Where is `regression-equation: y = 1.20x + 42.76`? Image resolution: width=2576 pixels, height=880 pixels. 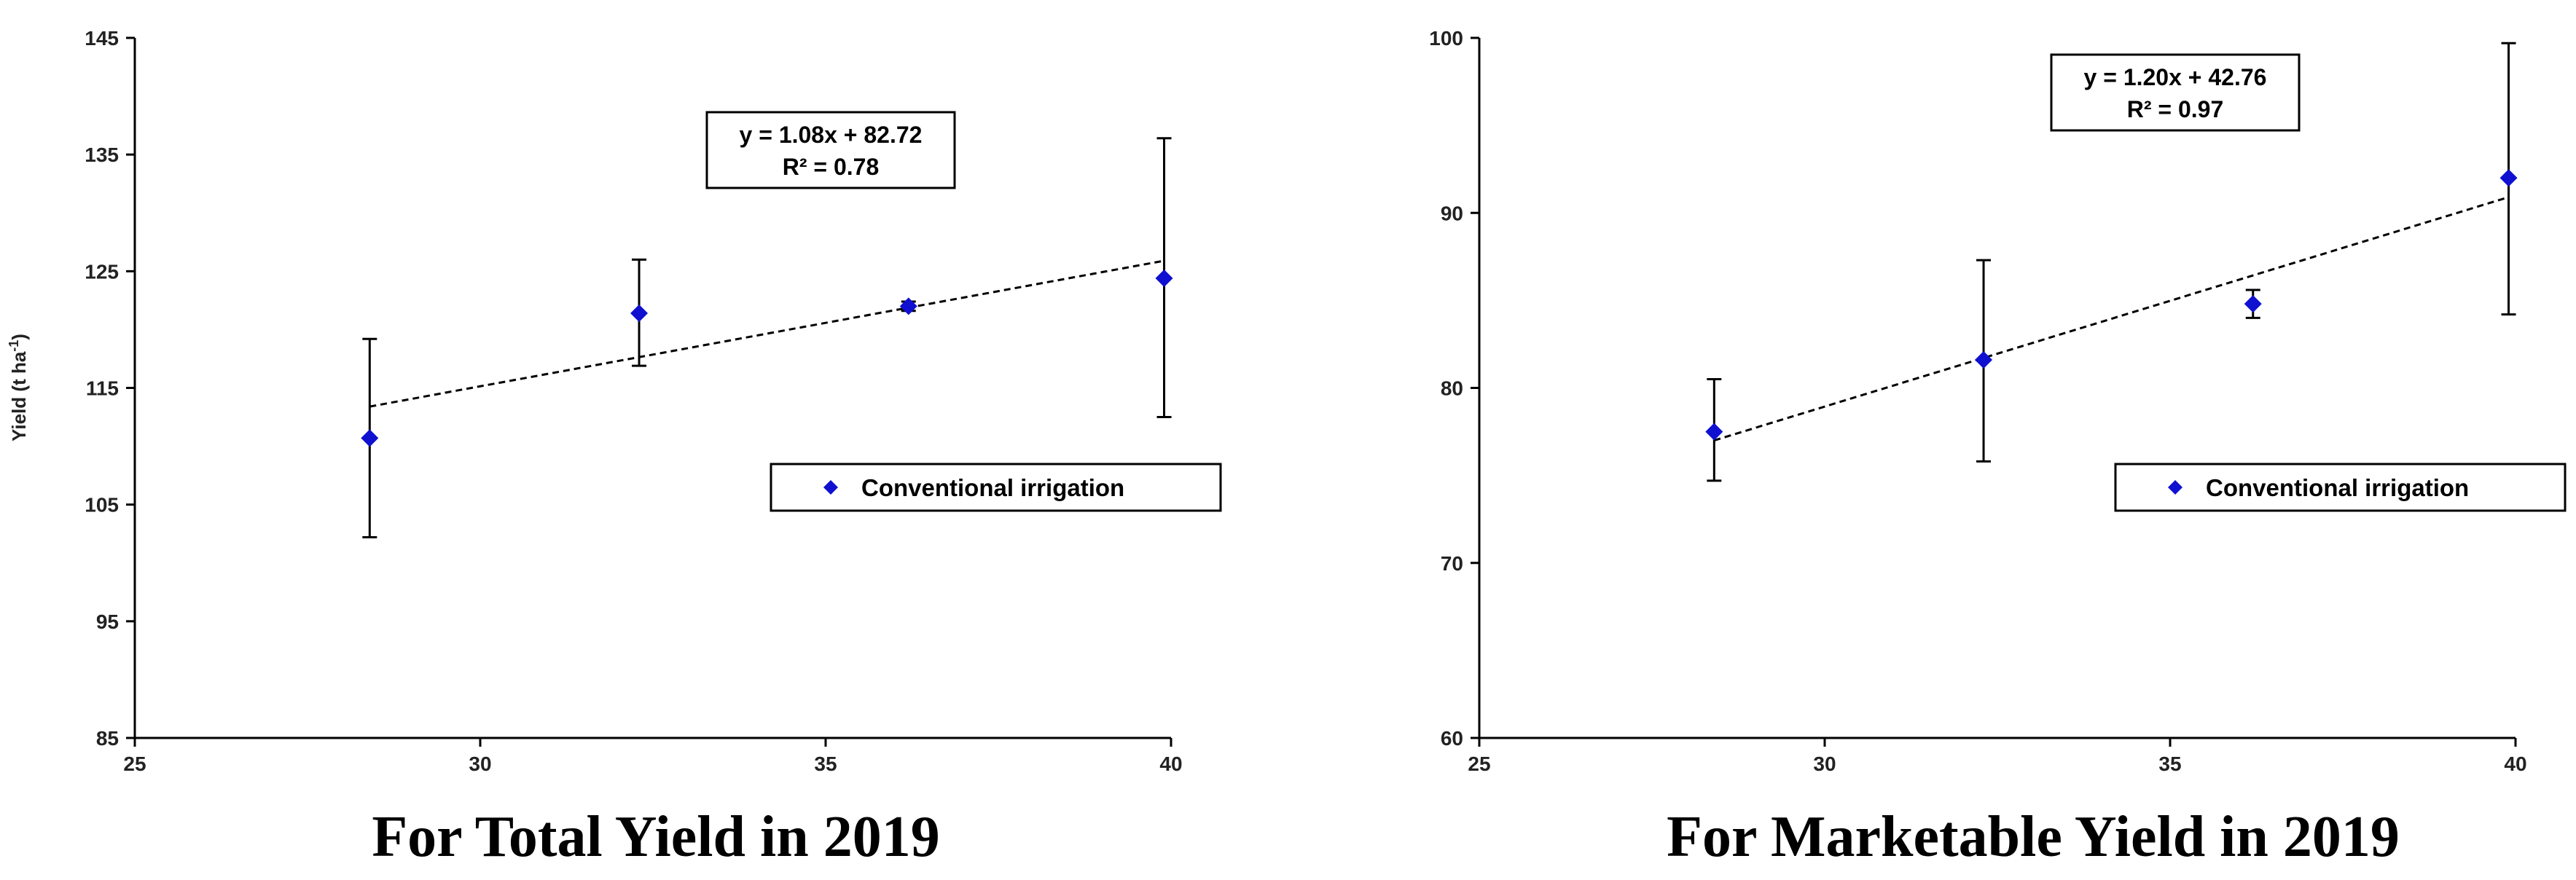
regression-equation: y = 1.20x + 42.76 is located at coordinates (2175, 77).